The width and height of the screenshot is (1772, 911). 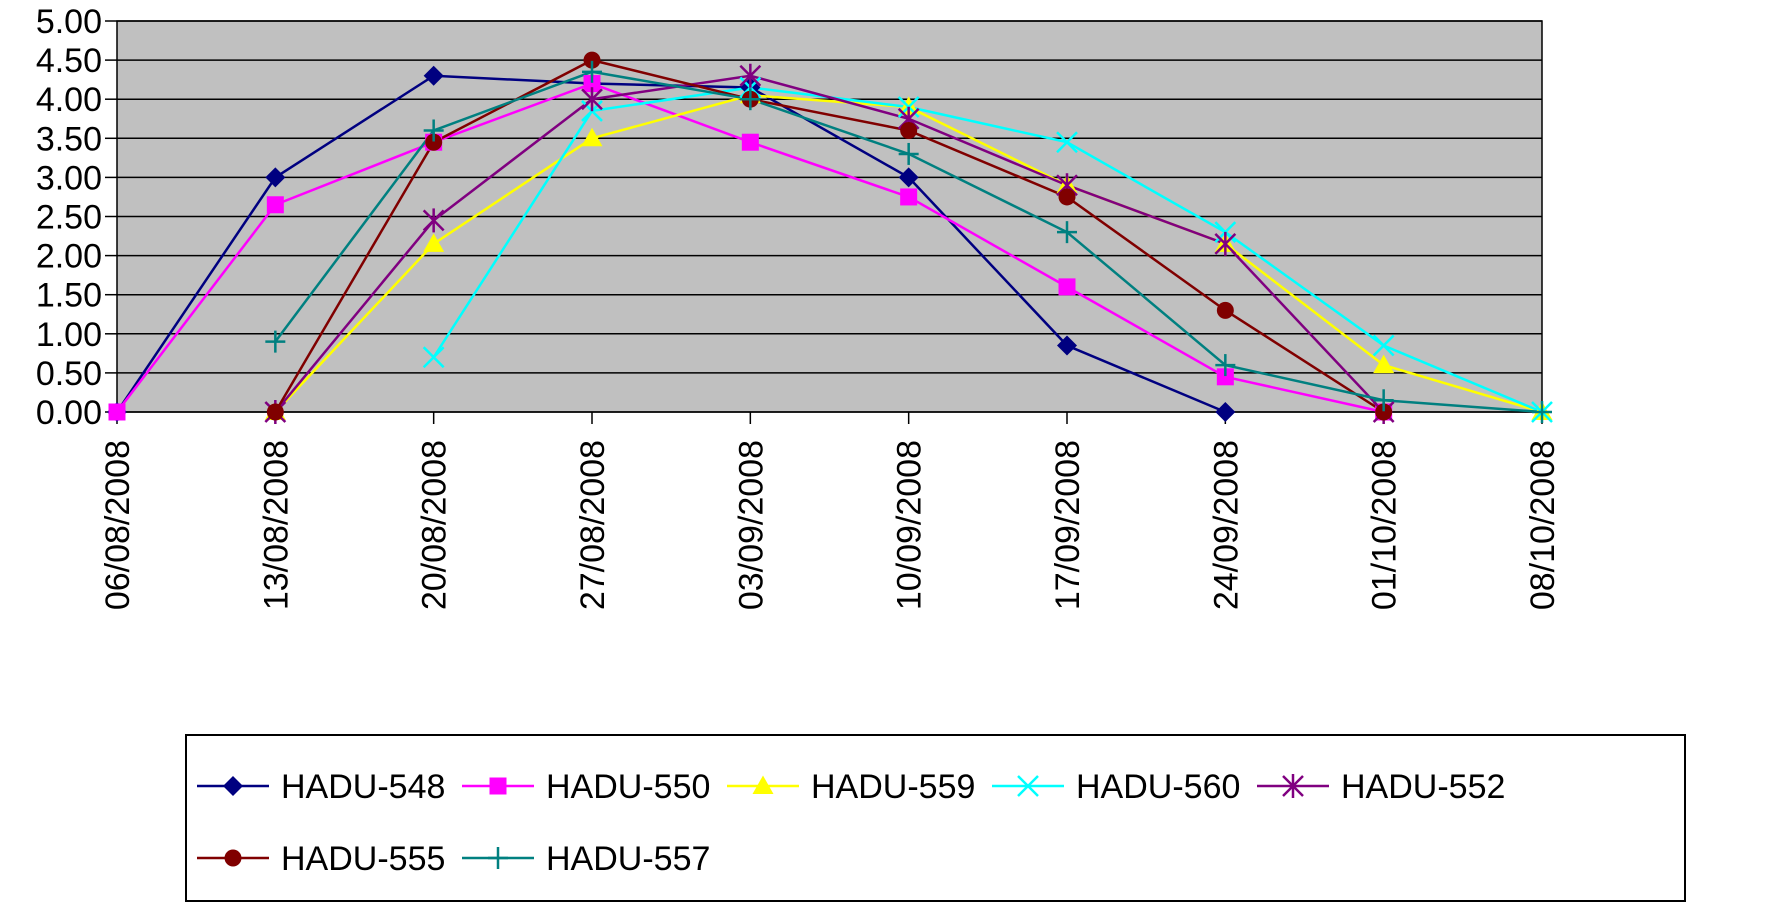 What do you see at coordinates (69, 374) in the screenshot?
I see `y-tick-label: 0.50` at bounding box center [69, 374].